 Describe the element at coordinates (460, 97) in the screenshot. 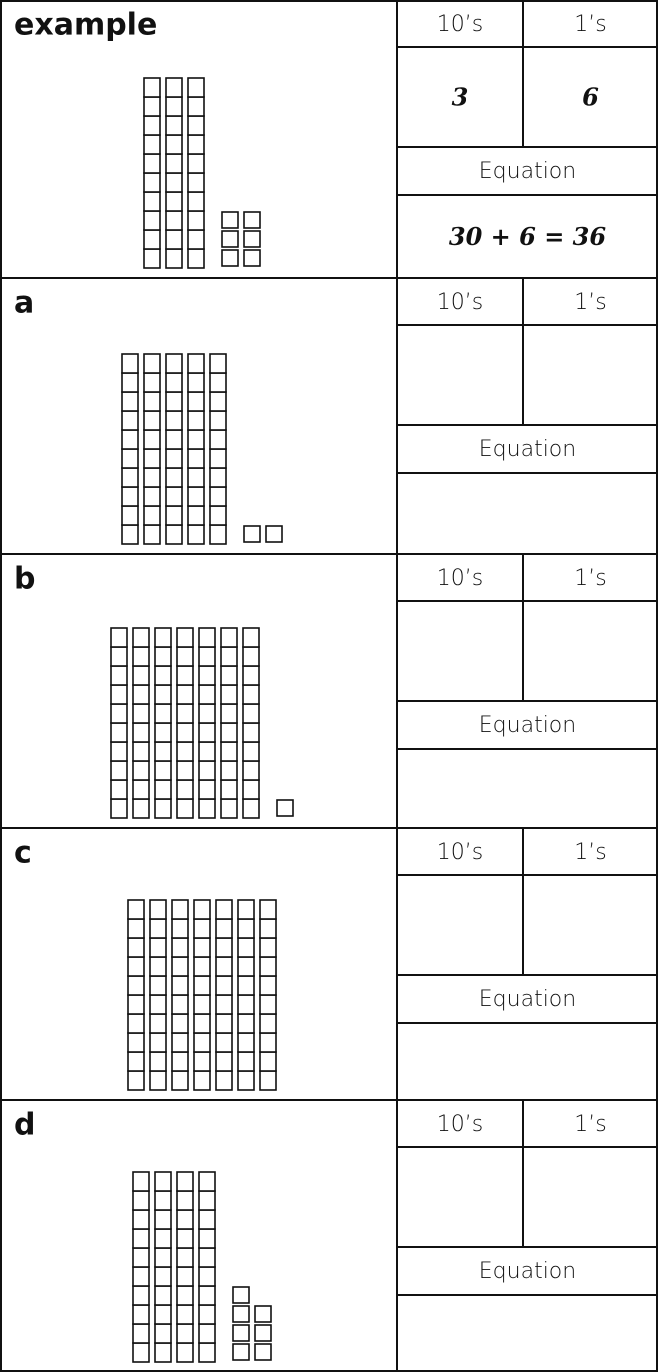

I see `tens-answer: 3` at that location.